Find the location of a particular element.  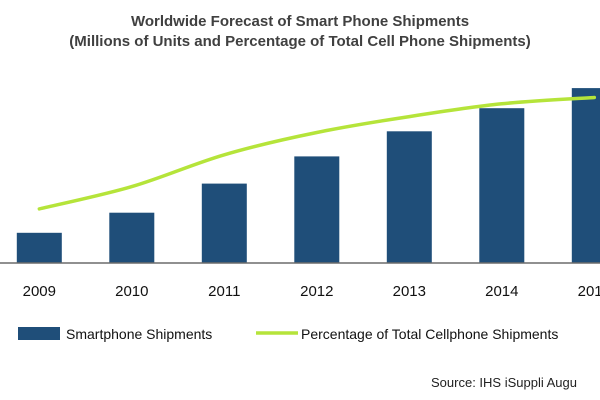

source-note: Source: IHS iSuppli Augu is located at coordinates (504, 382).